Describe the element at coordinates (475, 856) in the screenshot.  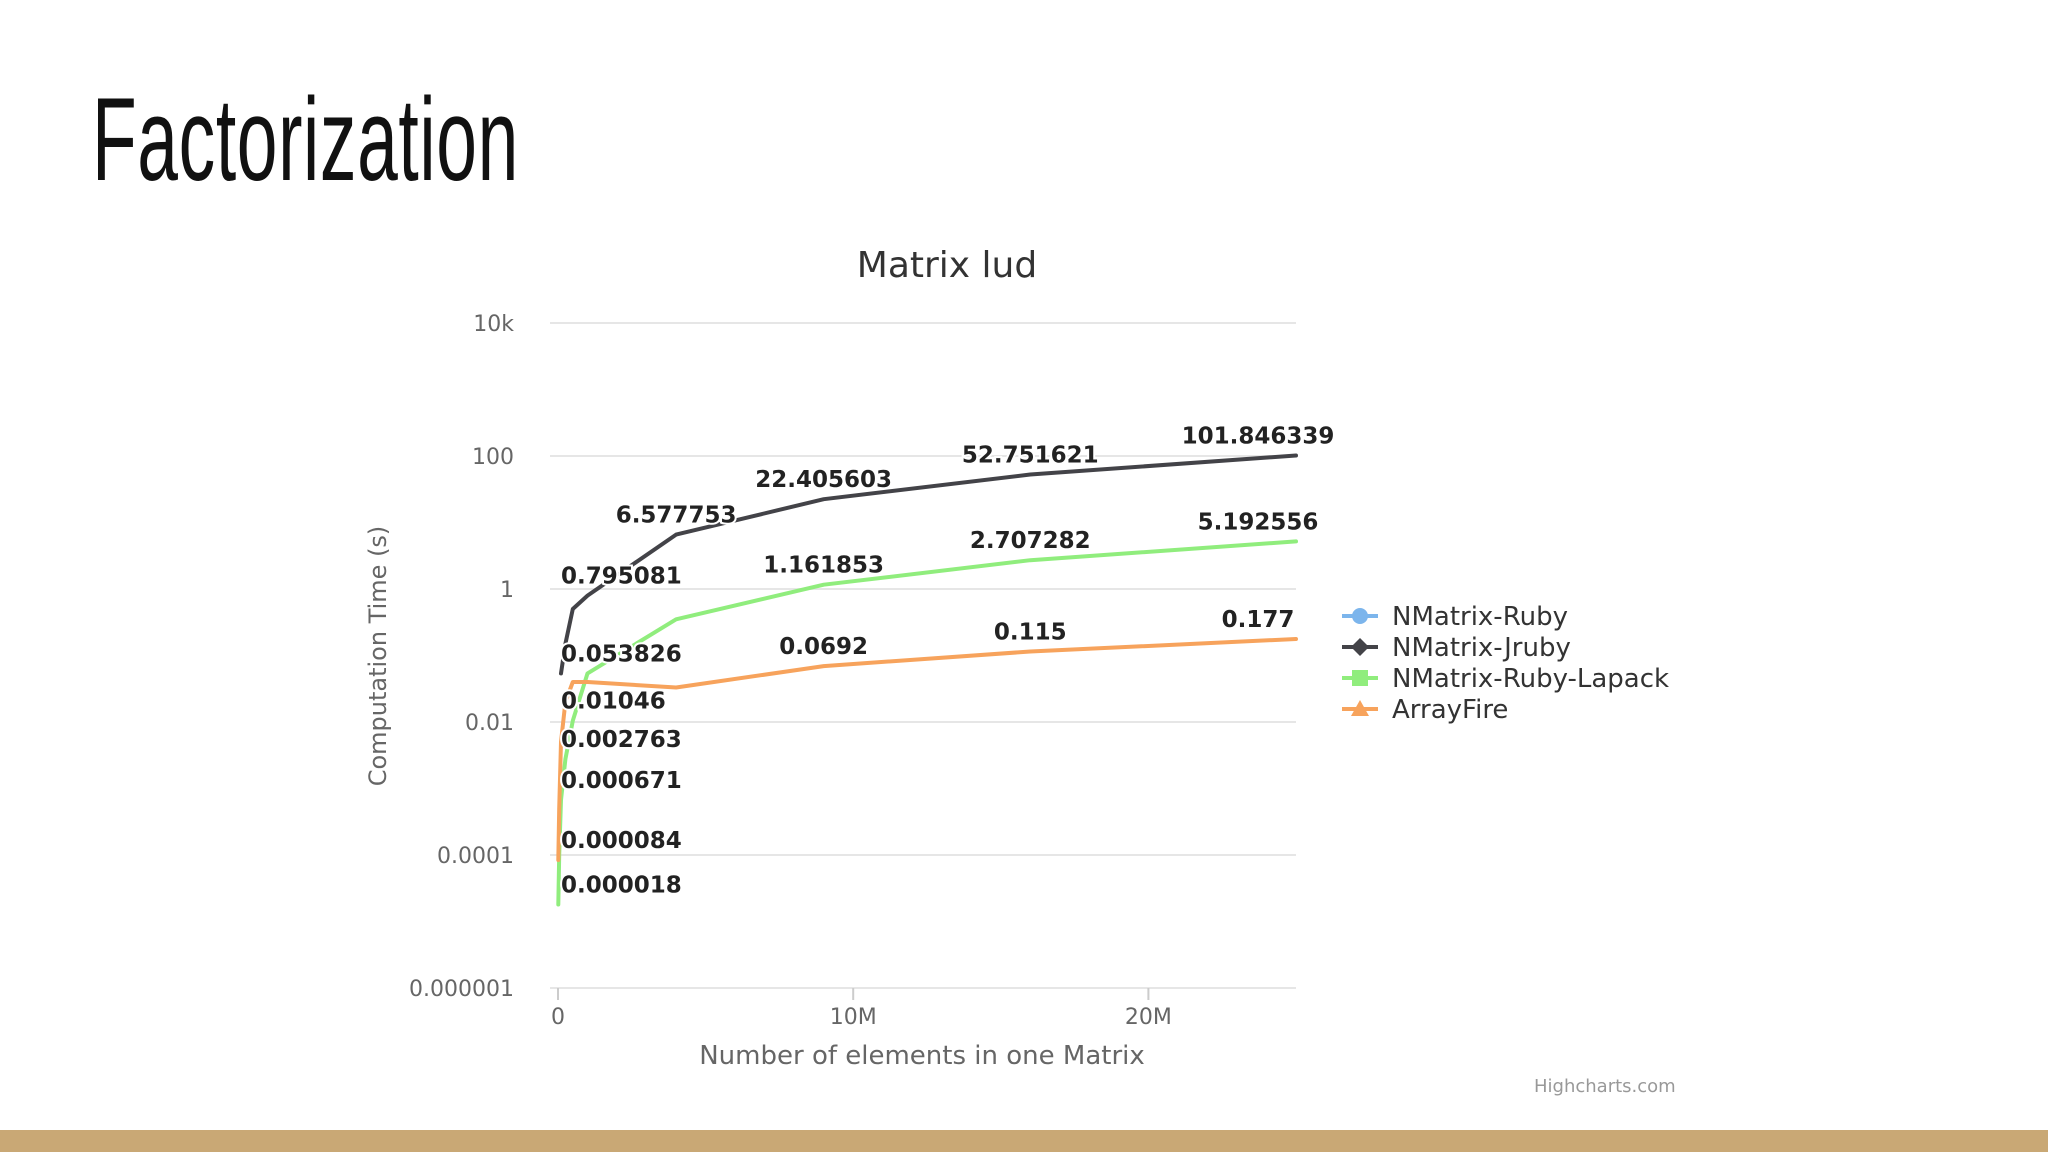
I see `y-tick-label: 0.0001` at that location.